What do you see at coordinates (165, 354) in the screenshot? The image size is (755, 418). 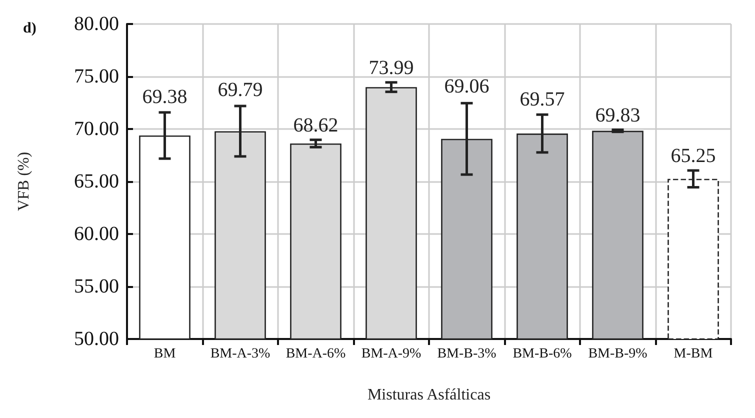 I see `x-tick-label: BM` at bounding box center [165, 354].